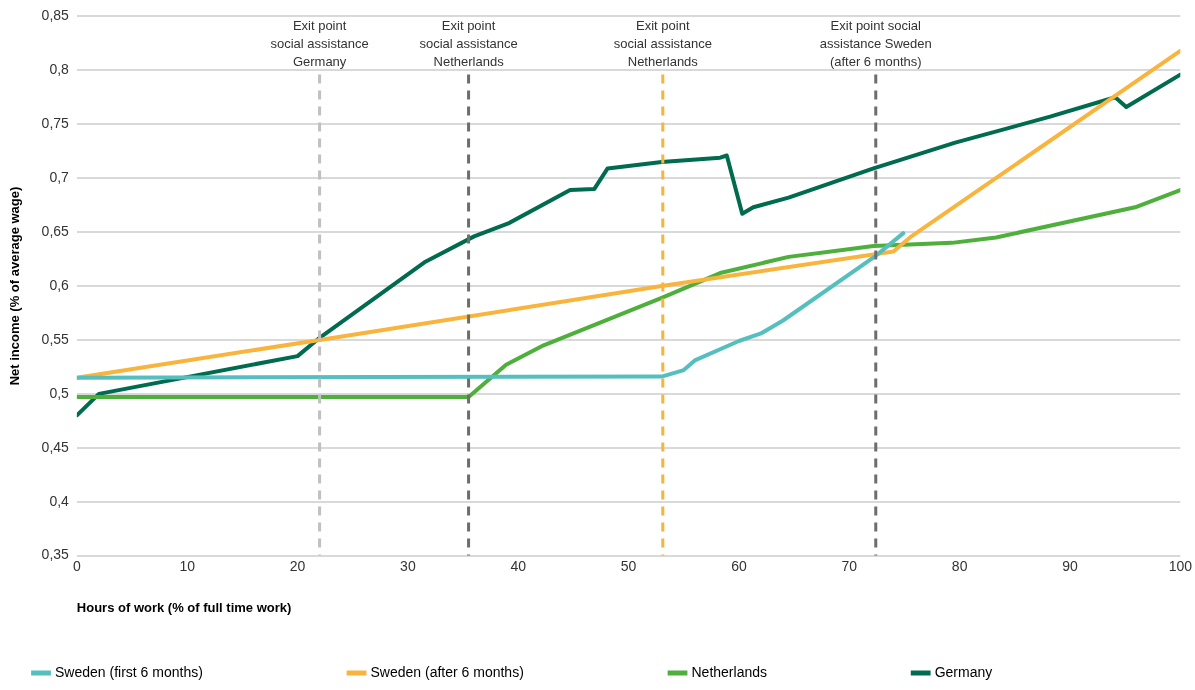  Describe the element at coordinates (959, 565) in the screenshot. I see `x-tick-label: 80` at that location.